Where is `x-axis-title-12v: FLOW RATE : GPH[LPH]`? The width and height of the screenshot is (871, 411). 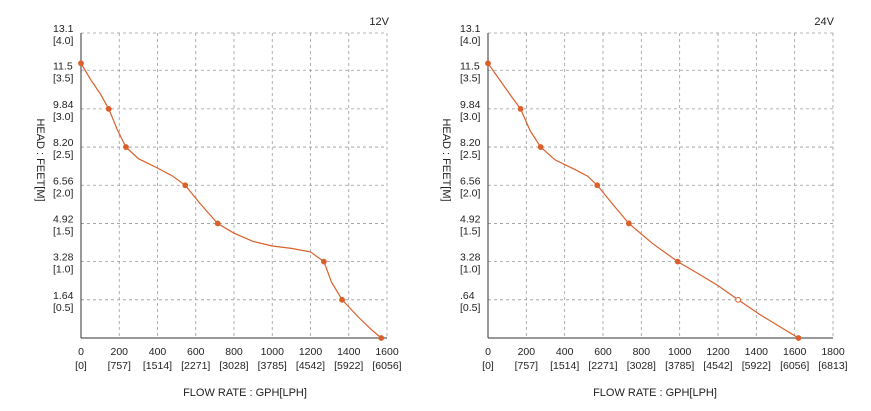
x-axis-title-12v: FLOW RATE : GPH[LPH] is located at coordinates (245, 393).